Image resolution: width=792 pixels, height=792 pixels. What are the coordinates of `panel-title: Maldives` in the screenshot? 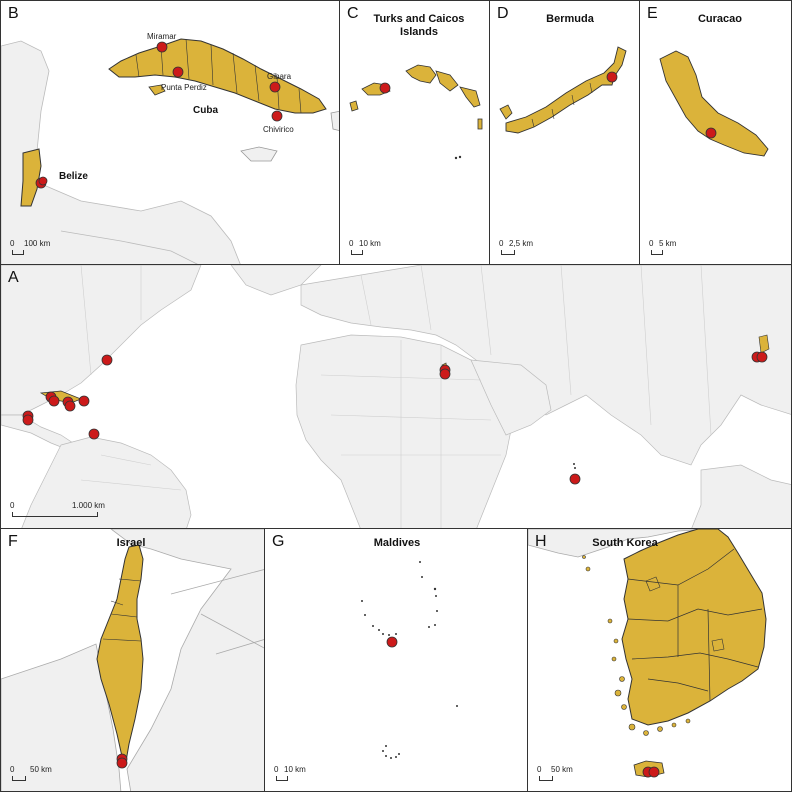 It's located at (397, 543).